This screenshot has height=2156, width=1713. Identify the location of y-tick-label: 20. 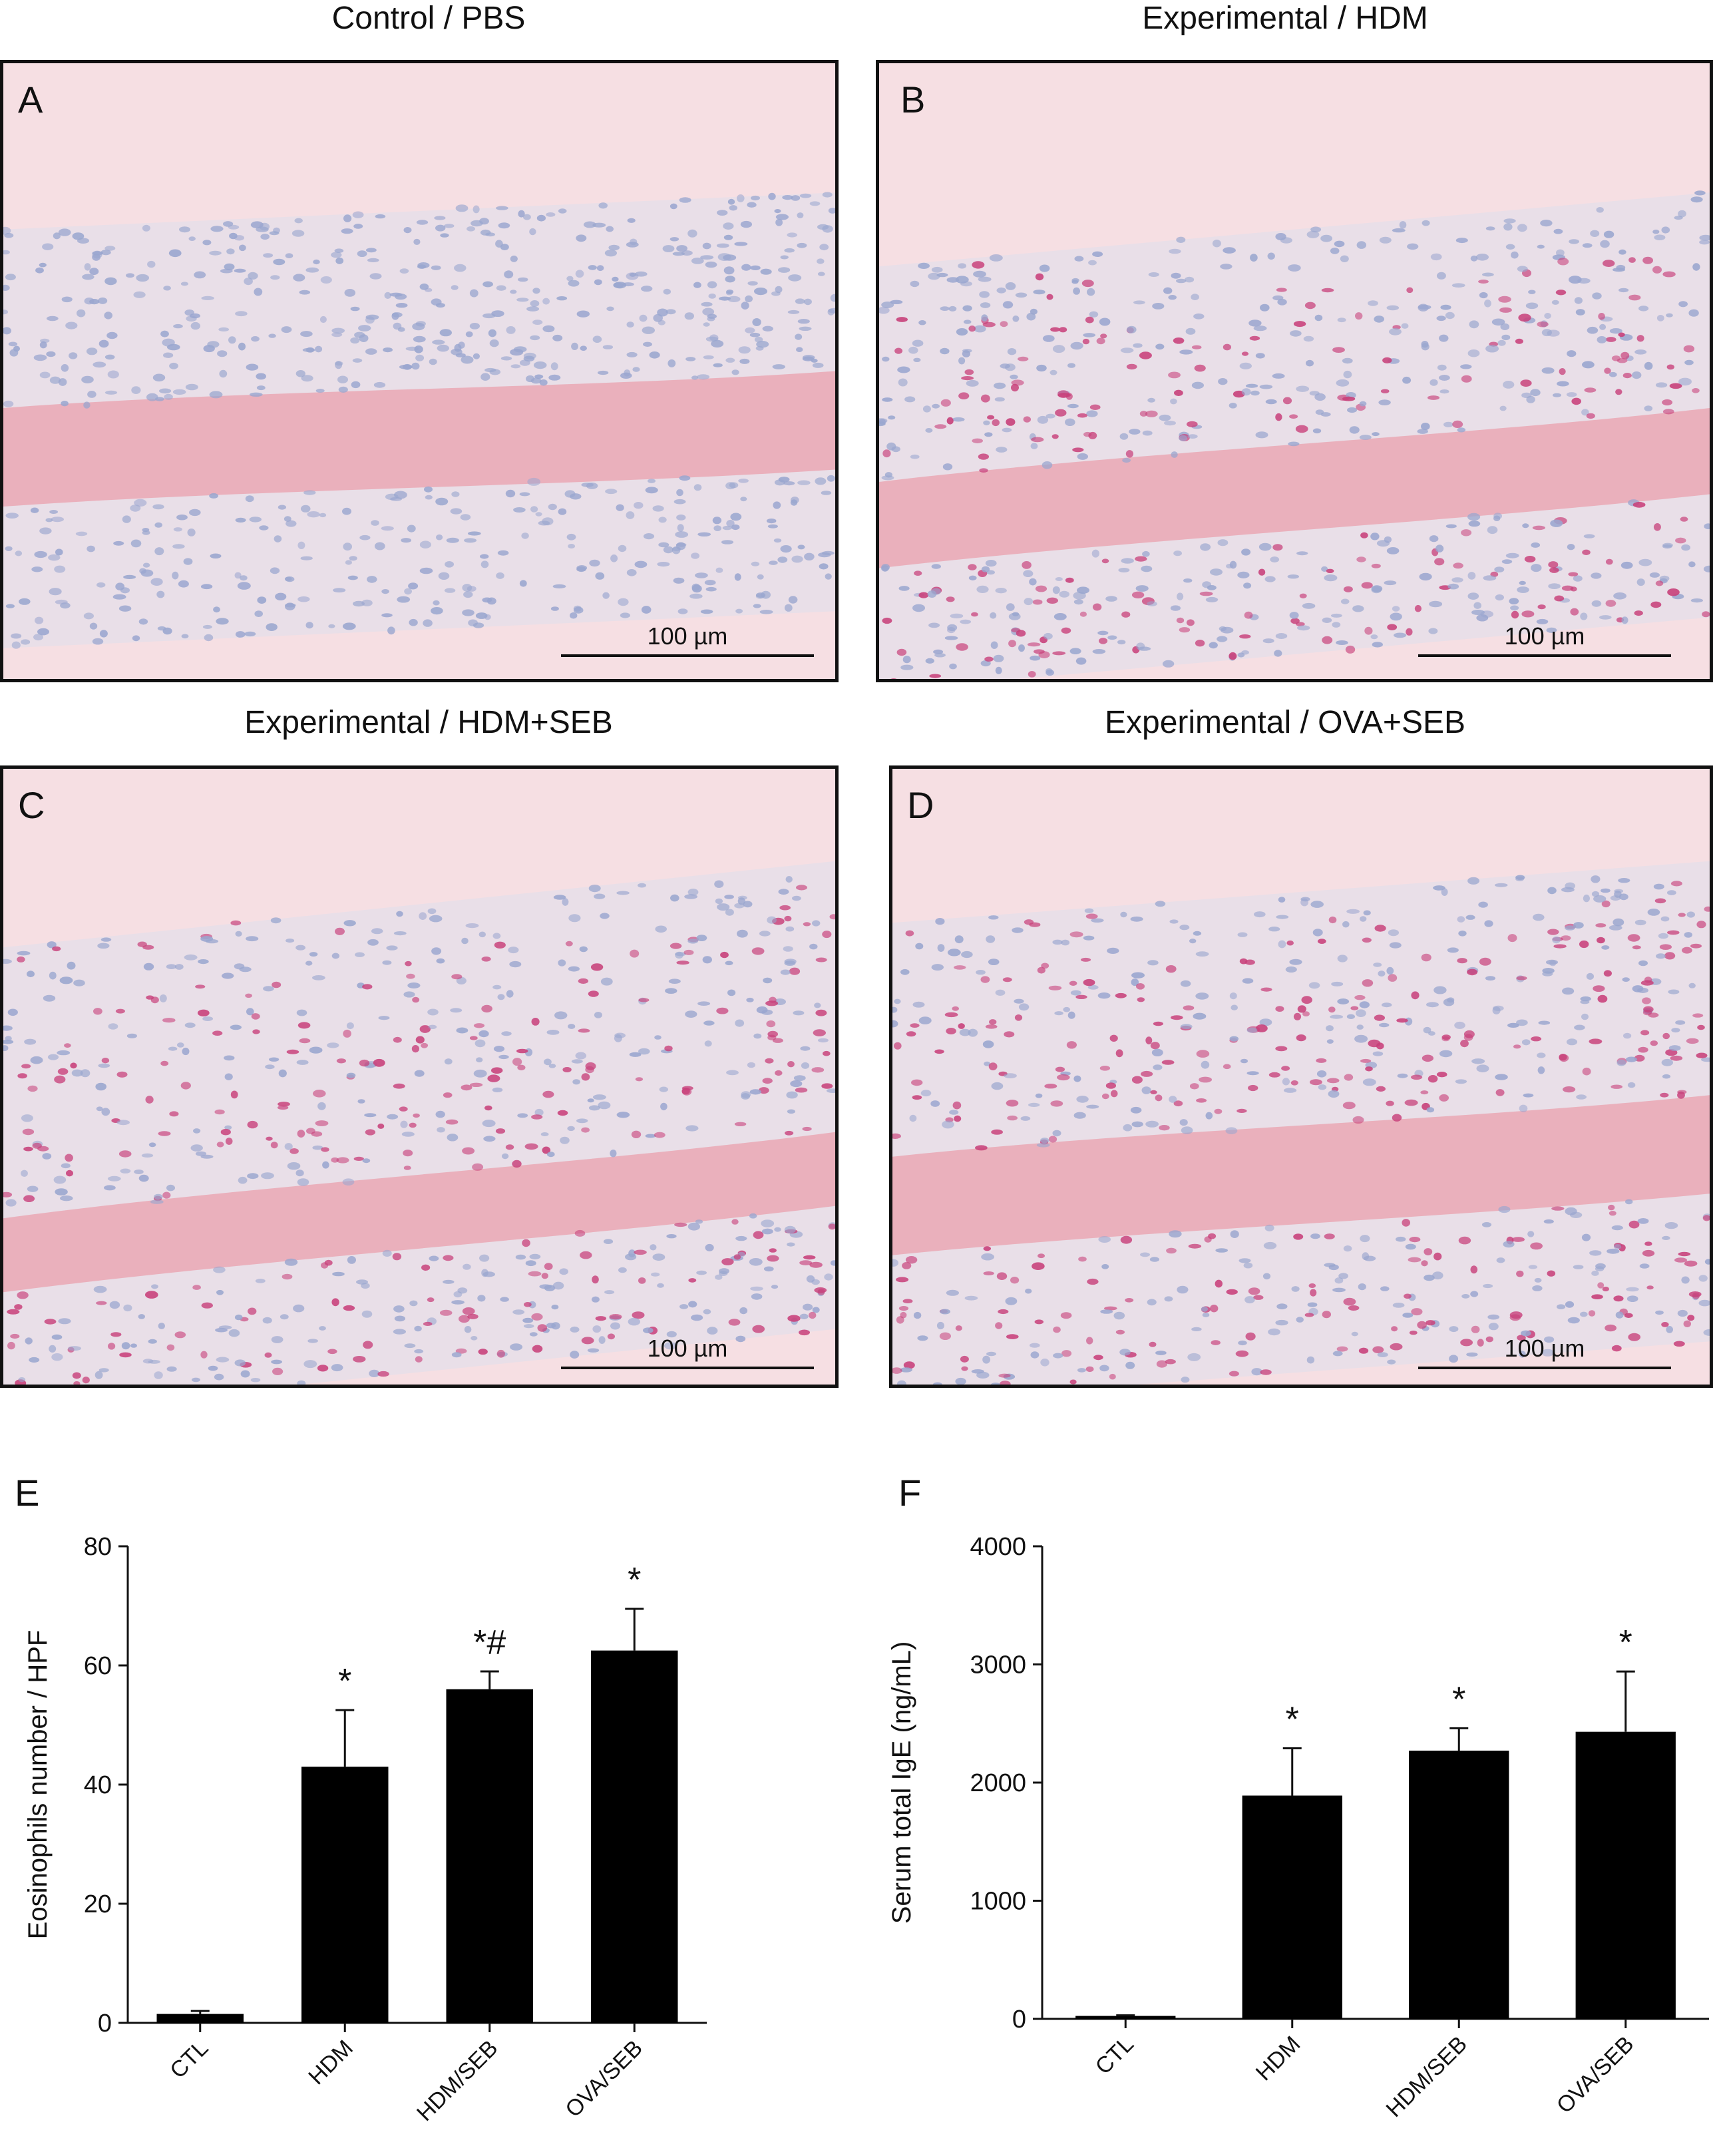
(98, 1904).